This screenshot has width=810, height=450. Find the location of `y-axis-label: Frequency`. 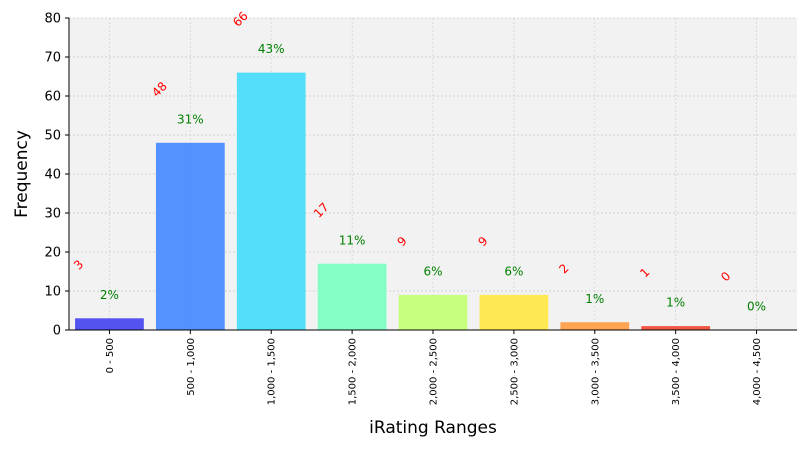

y-axis-label: Frequency is located at coordinates (22, 174).